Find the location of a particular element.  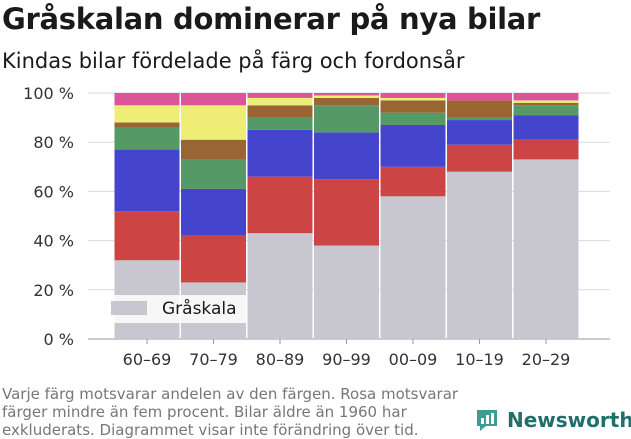

y-tick-label: 100 % is located at coordinates (48, 93).